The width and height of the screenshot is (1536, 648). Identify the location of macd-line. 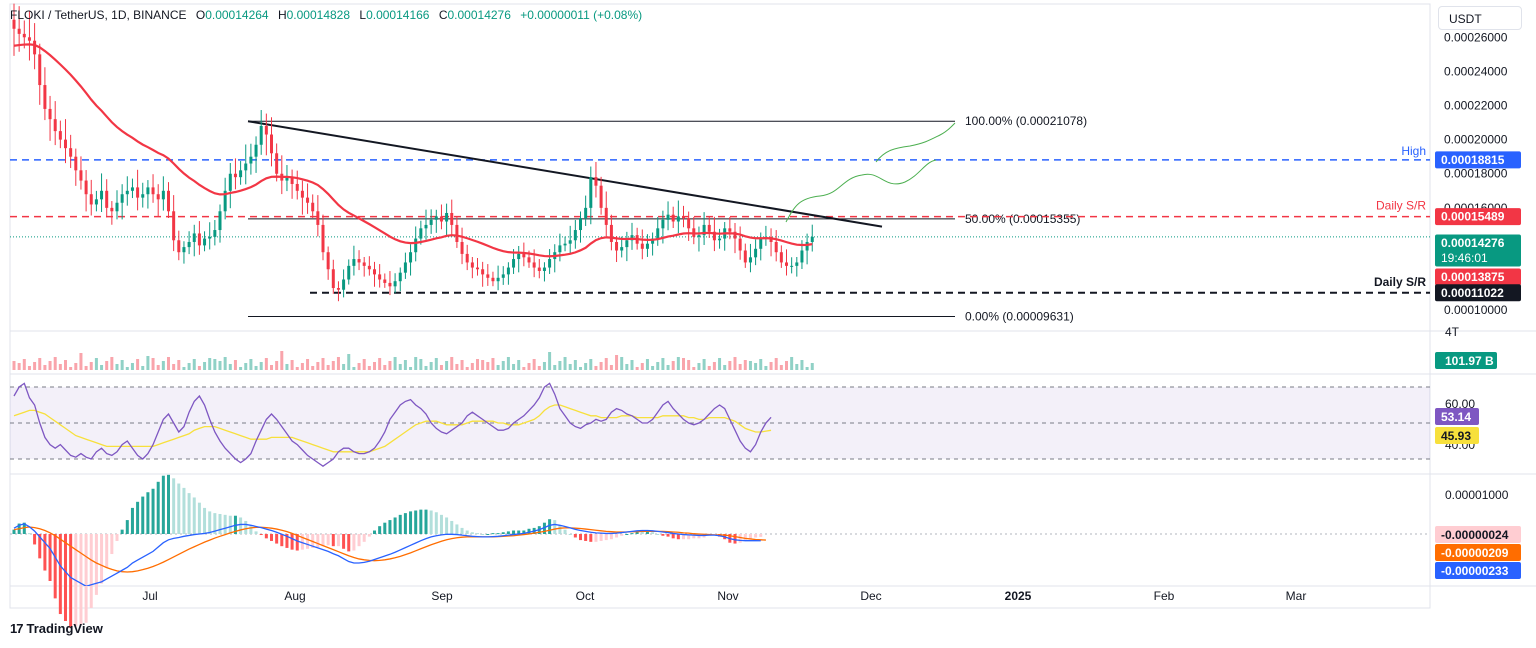
(387, 554).